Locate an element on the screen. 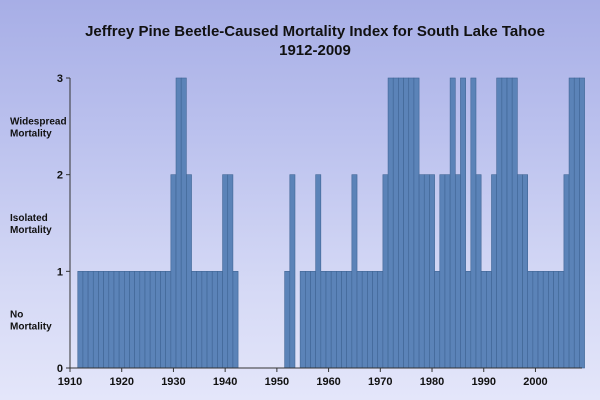  bar-2005 is located at coordinates (561, 320).